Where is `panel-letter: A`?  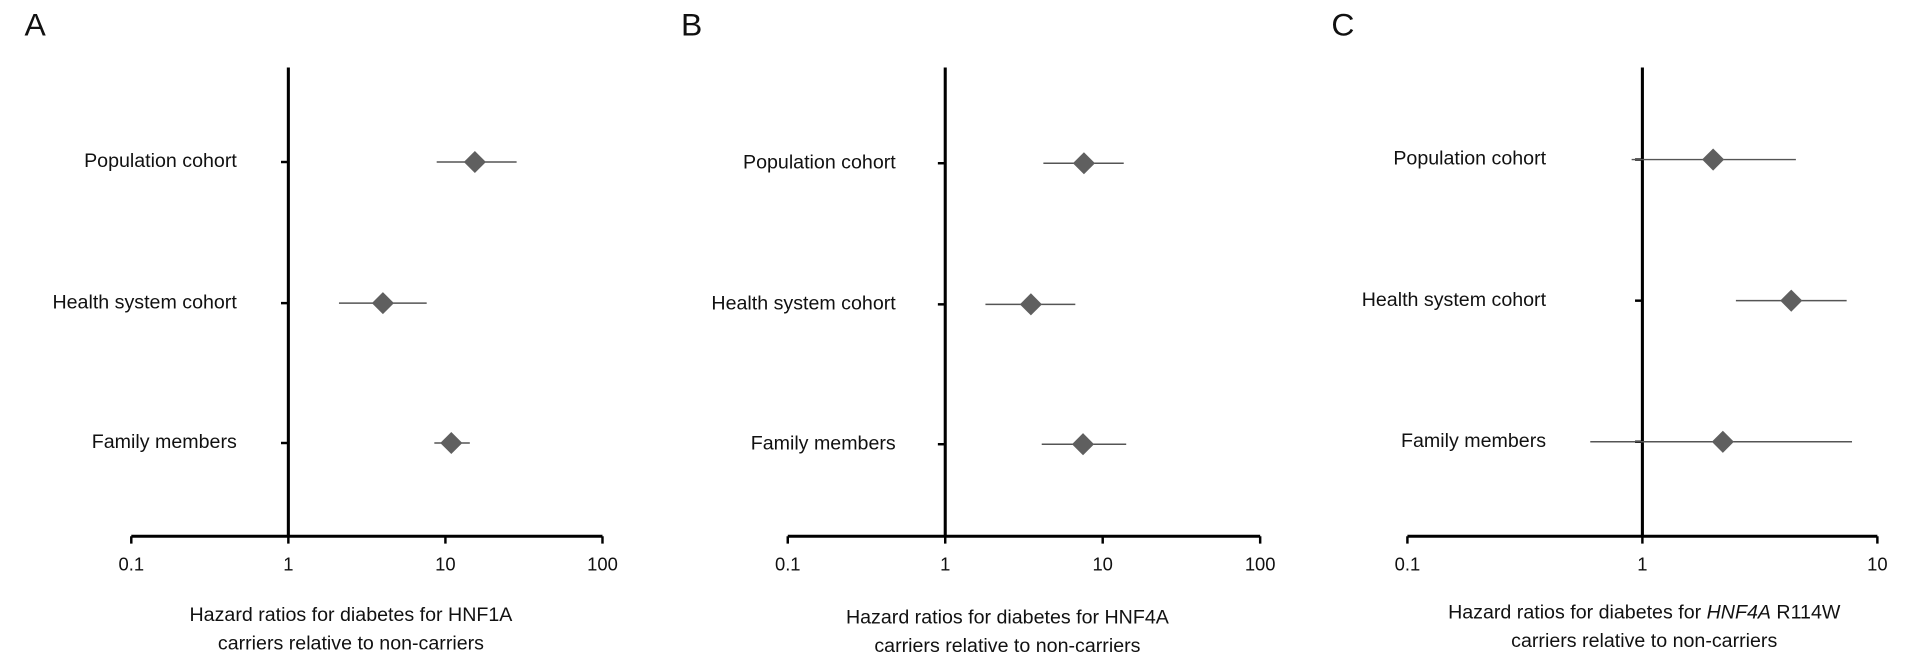 panel-letter: A is located at coordinates (36, 24).